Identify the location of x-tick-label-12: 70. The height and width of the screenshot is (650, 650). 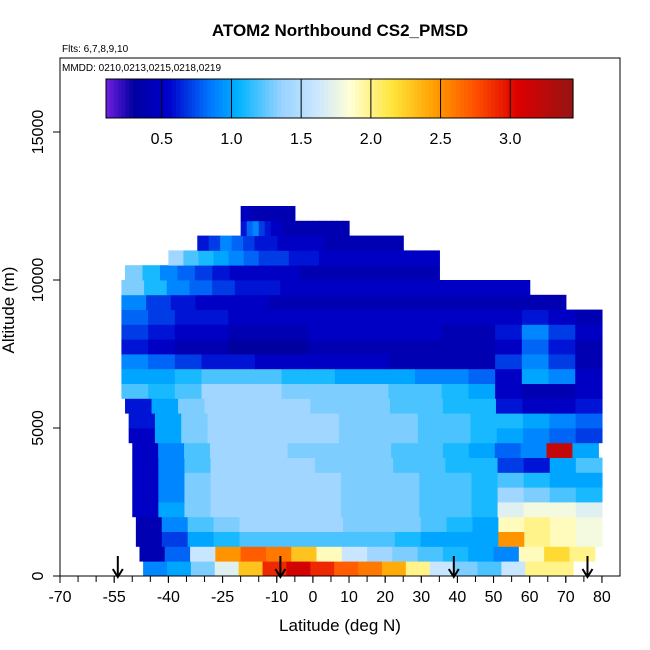
(566, 597).